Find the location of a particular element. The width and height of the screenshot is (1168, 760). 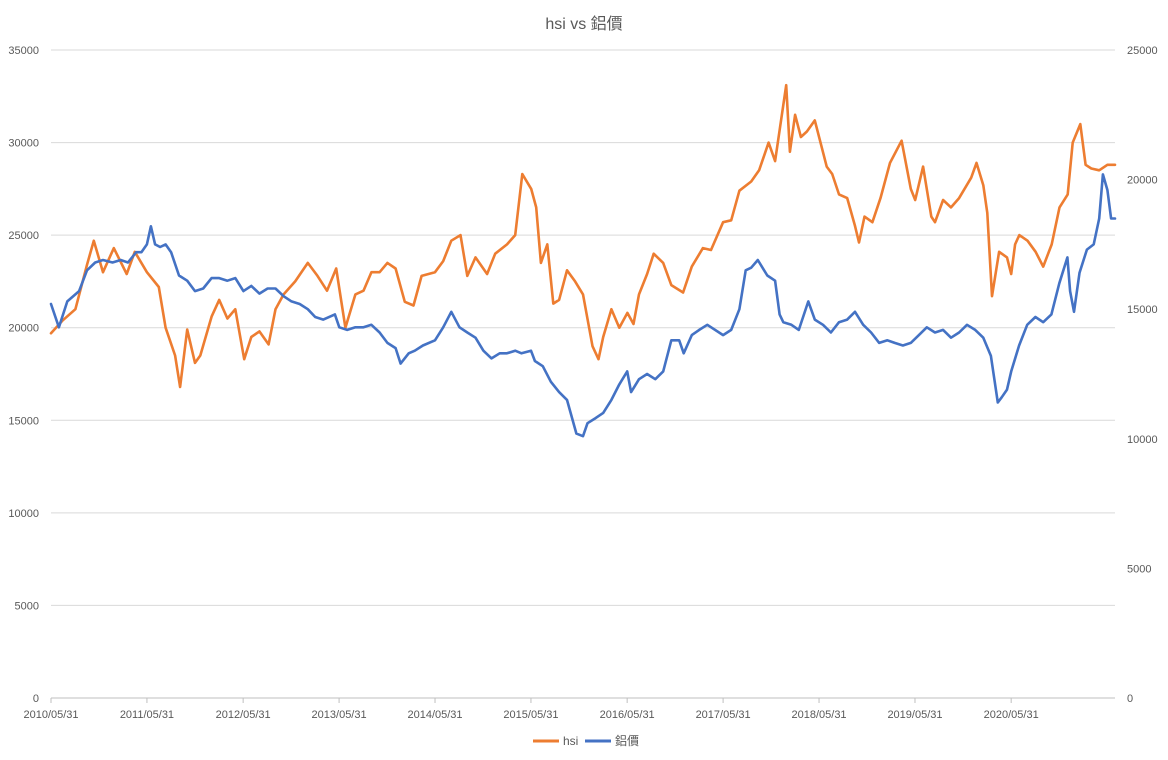

legend-label: 鋁價 is located at coordinates (627, 741).